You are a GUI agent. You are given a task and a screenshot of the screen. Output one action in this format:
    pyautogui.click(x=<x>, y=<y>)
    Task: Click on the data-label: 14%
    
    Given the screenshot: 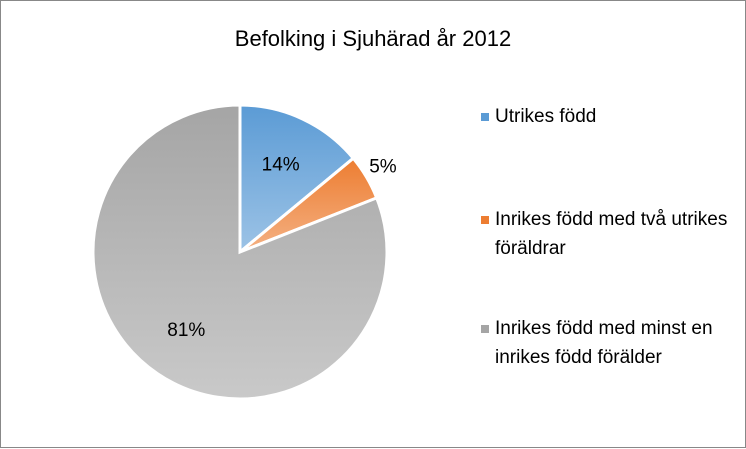 What is the action you would take?
    pyautogui.click(x=281, y=165)
    